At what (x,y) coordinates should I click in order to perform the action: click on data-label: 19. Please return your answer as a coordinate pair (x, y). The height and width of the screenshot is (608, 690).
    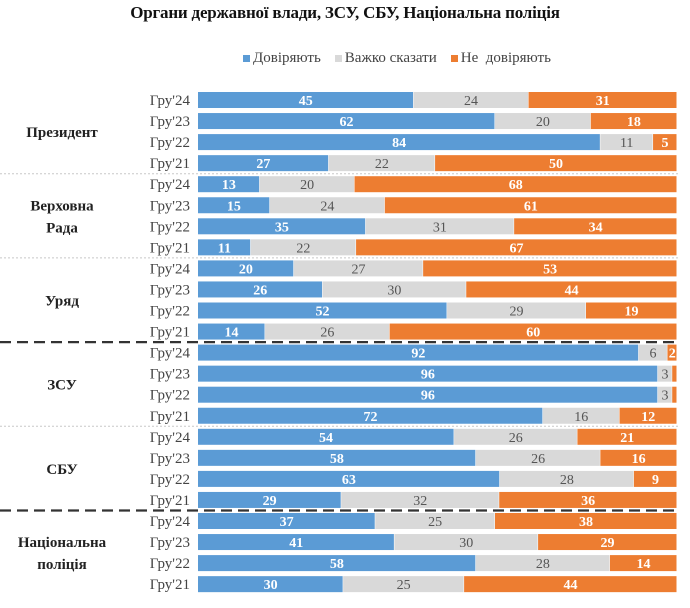
    Looking at the image, I should click on (631, 312).